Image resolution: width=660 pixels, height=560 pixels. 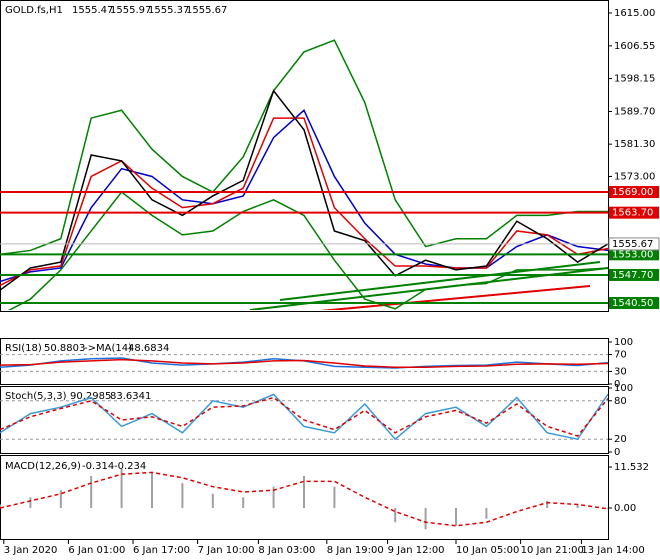 I want to click on ohlc-value: 1555.37, so click(x=168, y=10).